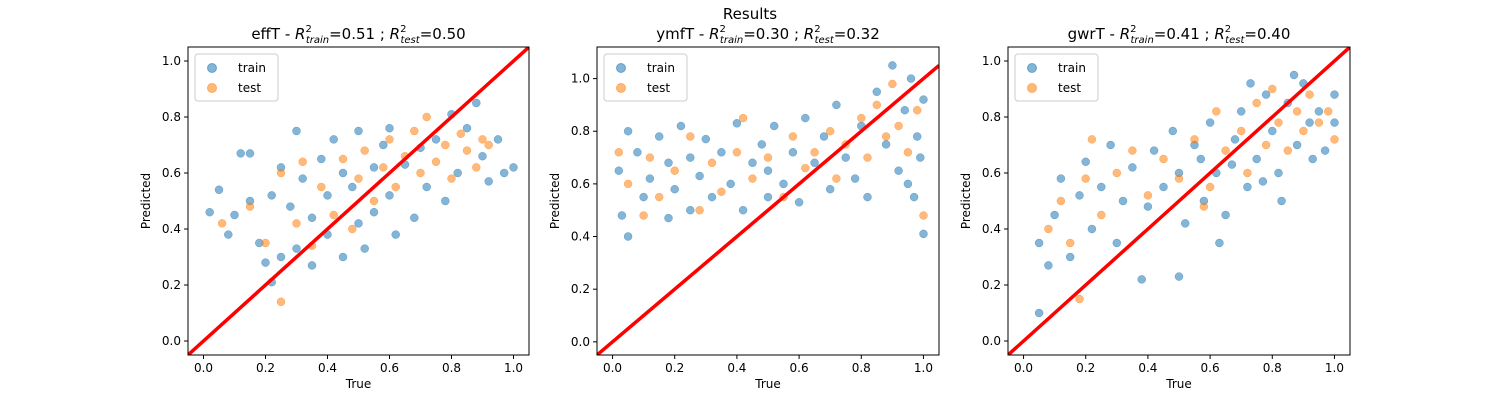  I want to click on legend-marker-test, so click(1032, 88).